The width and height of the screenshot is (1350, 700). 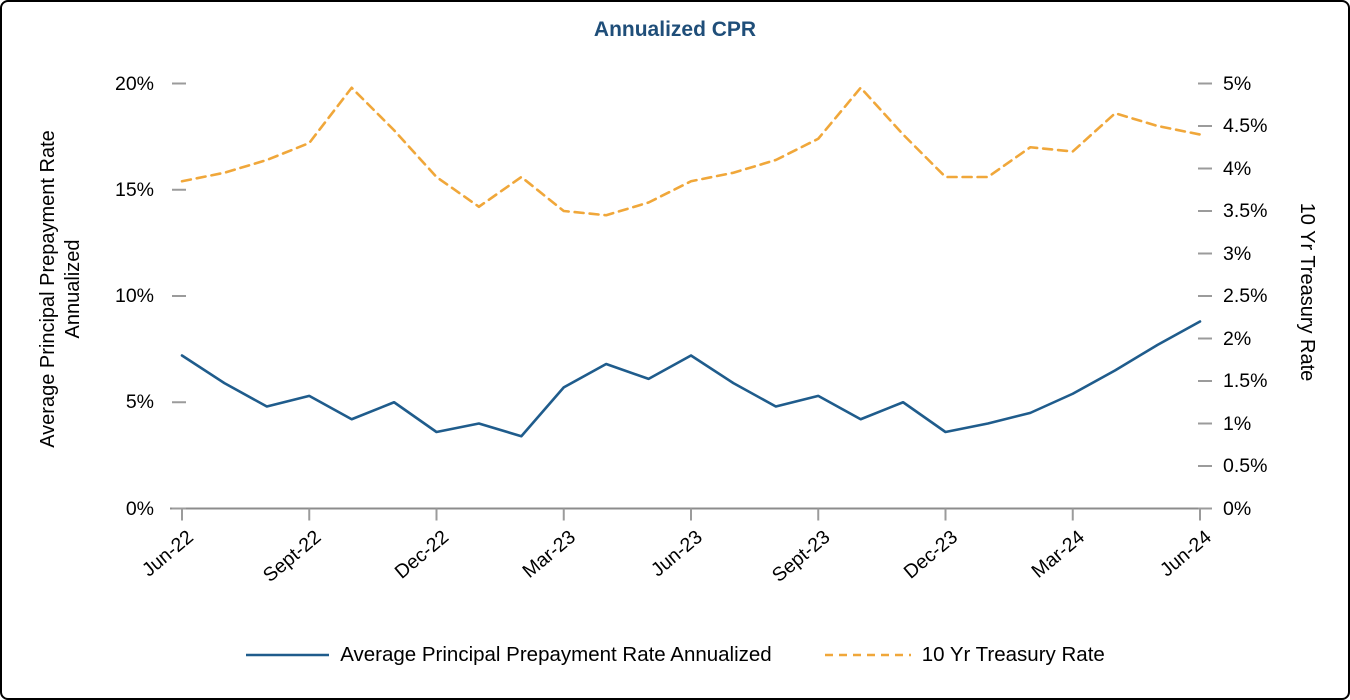 I want to click on prepayment-rate-line, so click(x=691, y=379).